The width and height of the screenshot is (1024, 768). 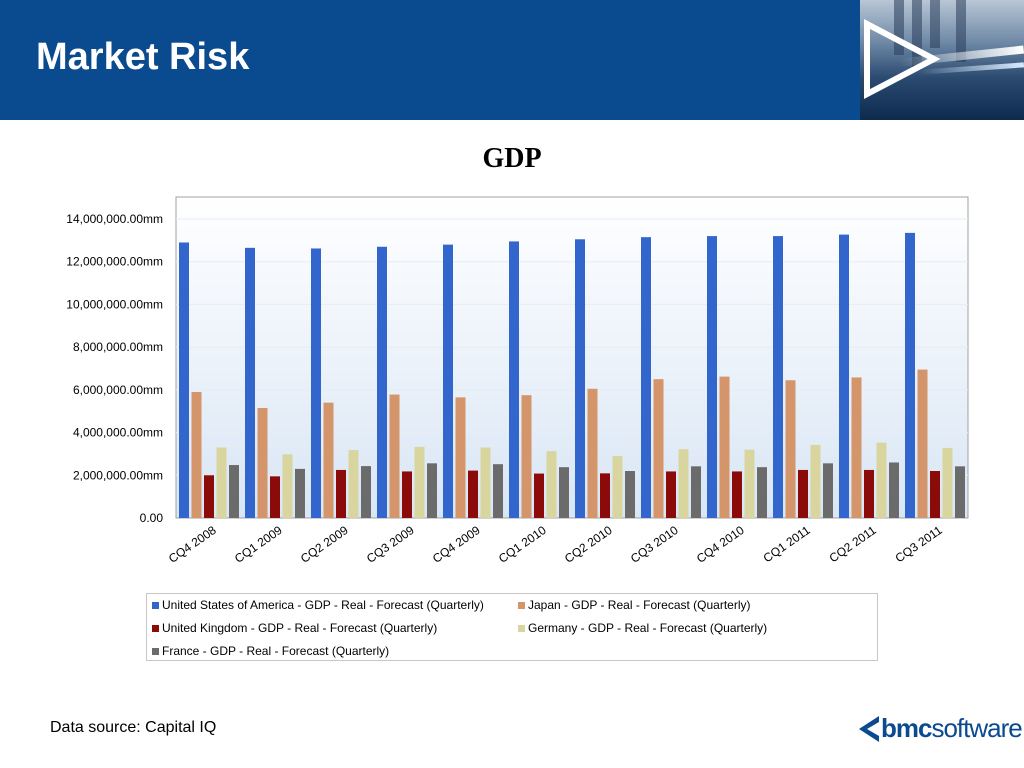 I want to click on header-photo, so click(x=942, y=60).